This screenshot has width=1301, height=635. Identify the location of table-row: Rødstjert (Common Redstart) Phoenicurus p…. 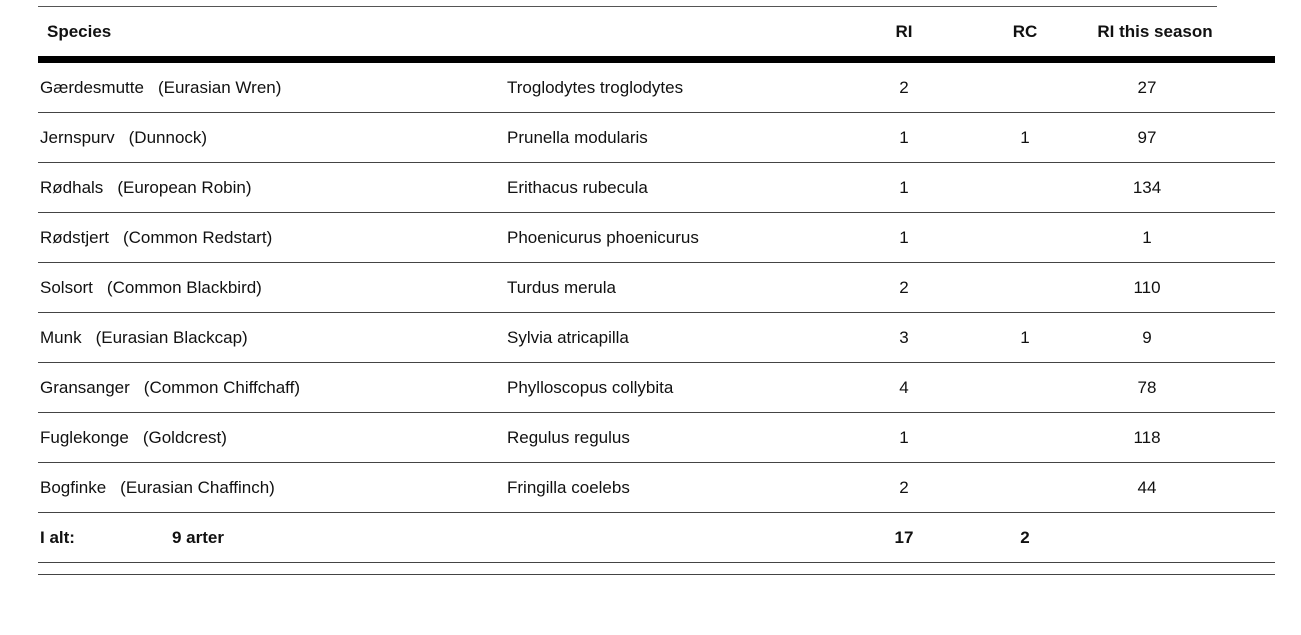
(656, 238).